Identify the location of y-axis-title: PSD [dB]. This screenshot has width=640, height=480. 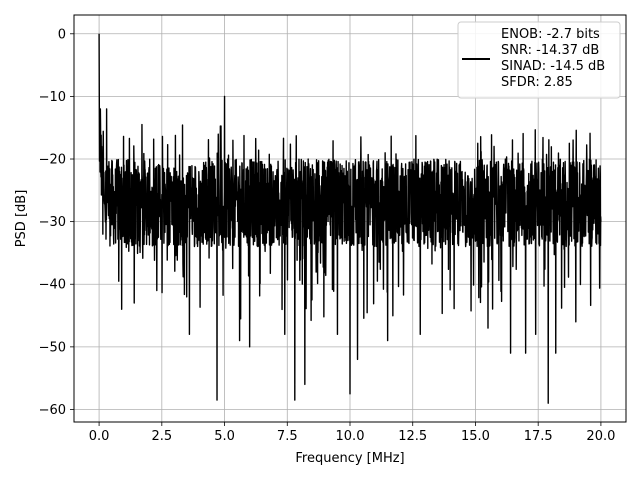
(21, 219).